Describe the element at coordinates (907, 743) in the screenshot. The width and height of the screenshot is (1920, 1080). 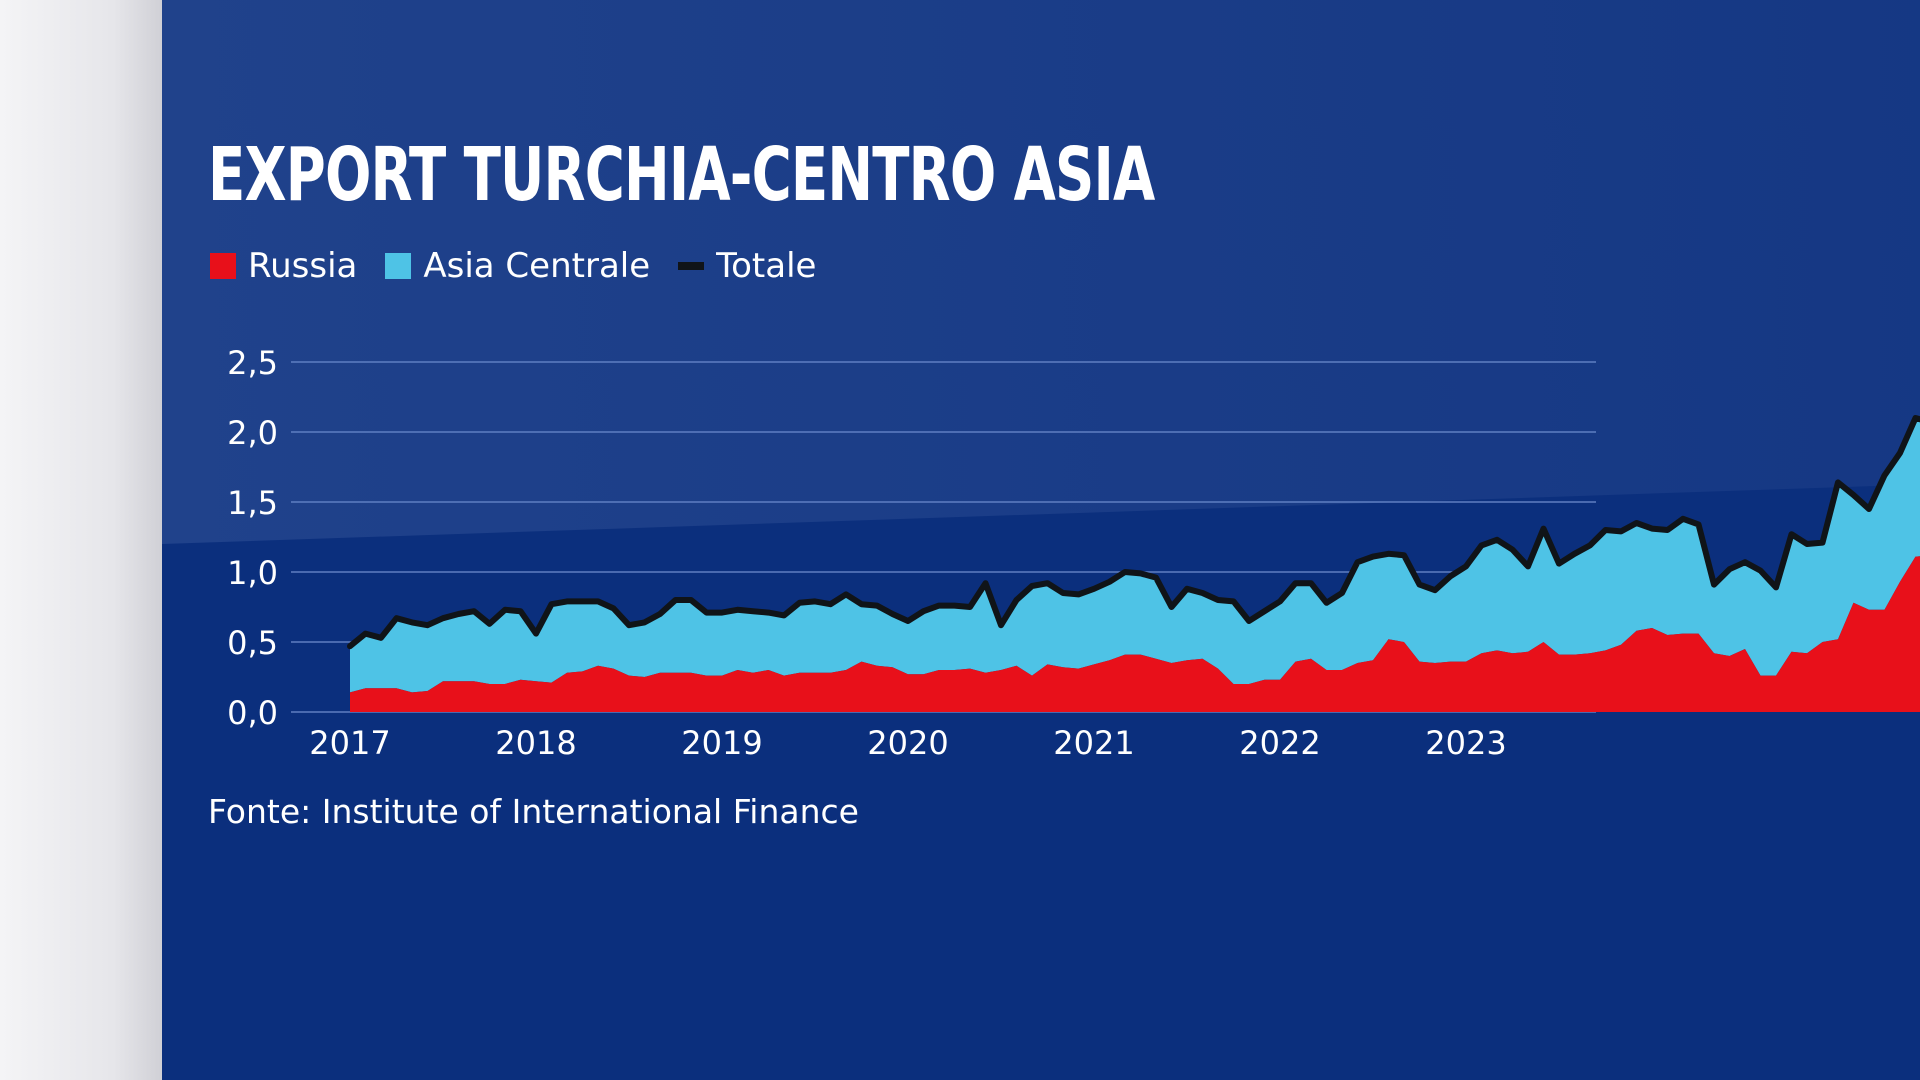
I see `x-tick-label-2020: 2020` at that location.